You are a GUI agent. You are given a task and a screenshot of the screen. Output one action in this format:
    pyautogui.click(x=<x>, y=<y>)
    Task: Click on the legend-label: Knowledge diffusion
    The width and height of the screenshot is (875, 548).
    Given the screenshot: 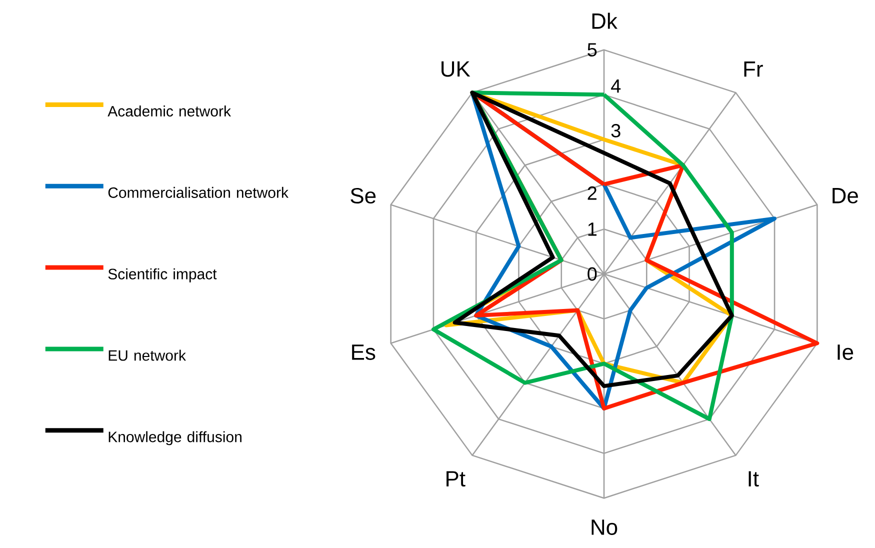 What is the action you would take?
    pyautogui.click(x=175, y=438)
    